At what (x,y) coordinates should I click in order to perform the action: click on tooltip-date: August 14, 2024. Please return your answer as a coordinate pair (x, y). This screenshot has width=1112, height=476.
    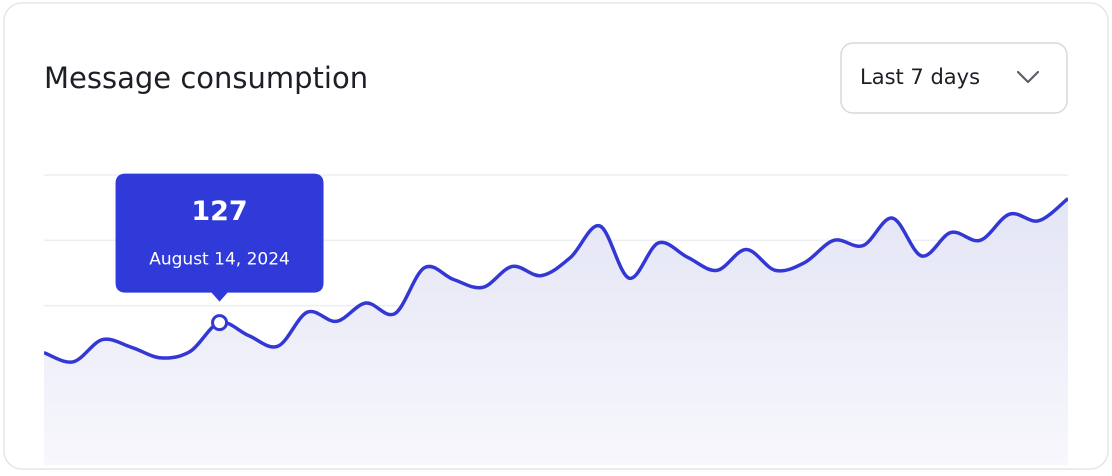
    Looking at the image, I should click on (219, 260).